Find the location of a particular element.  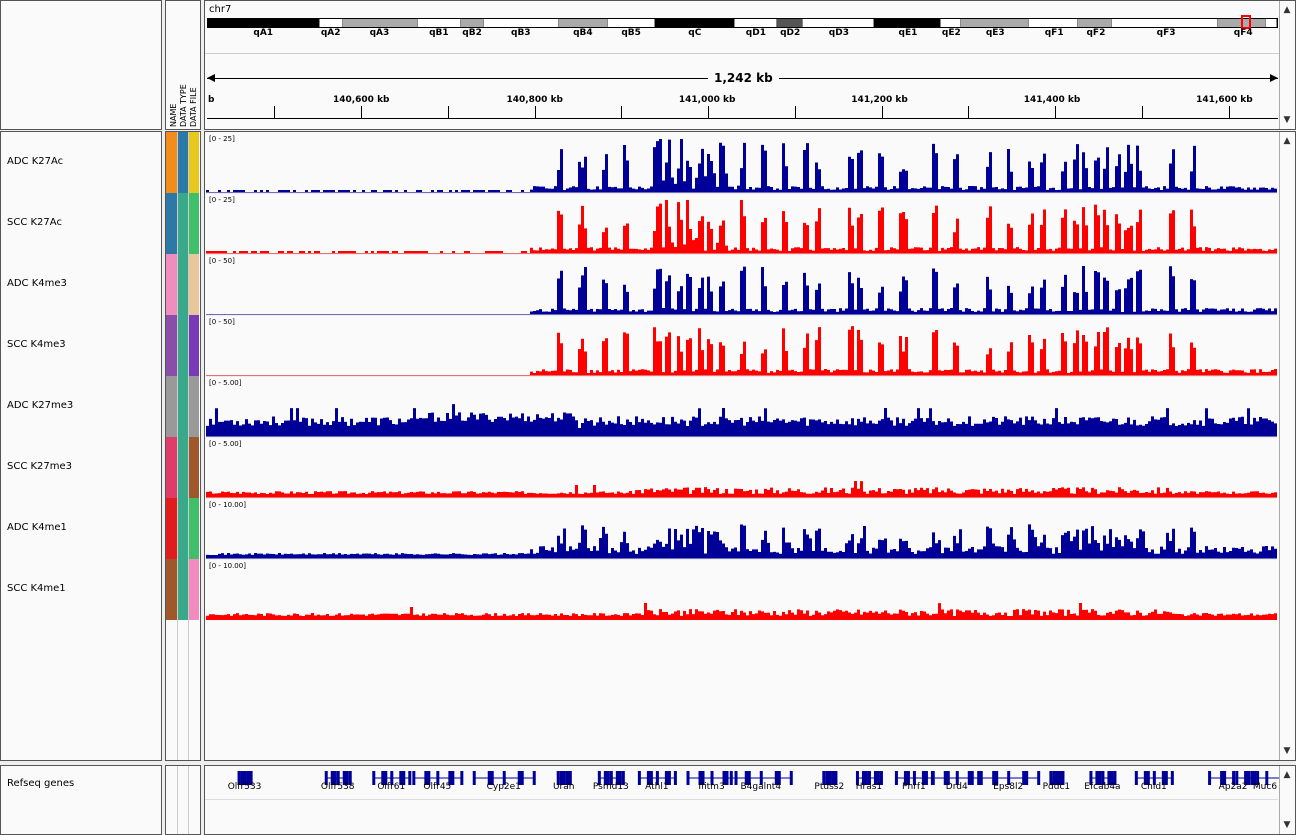

track-name: SCC K4me3 is located at coordinates (36, 344).